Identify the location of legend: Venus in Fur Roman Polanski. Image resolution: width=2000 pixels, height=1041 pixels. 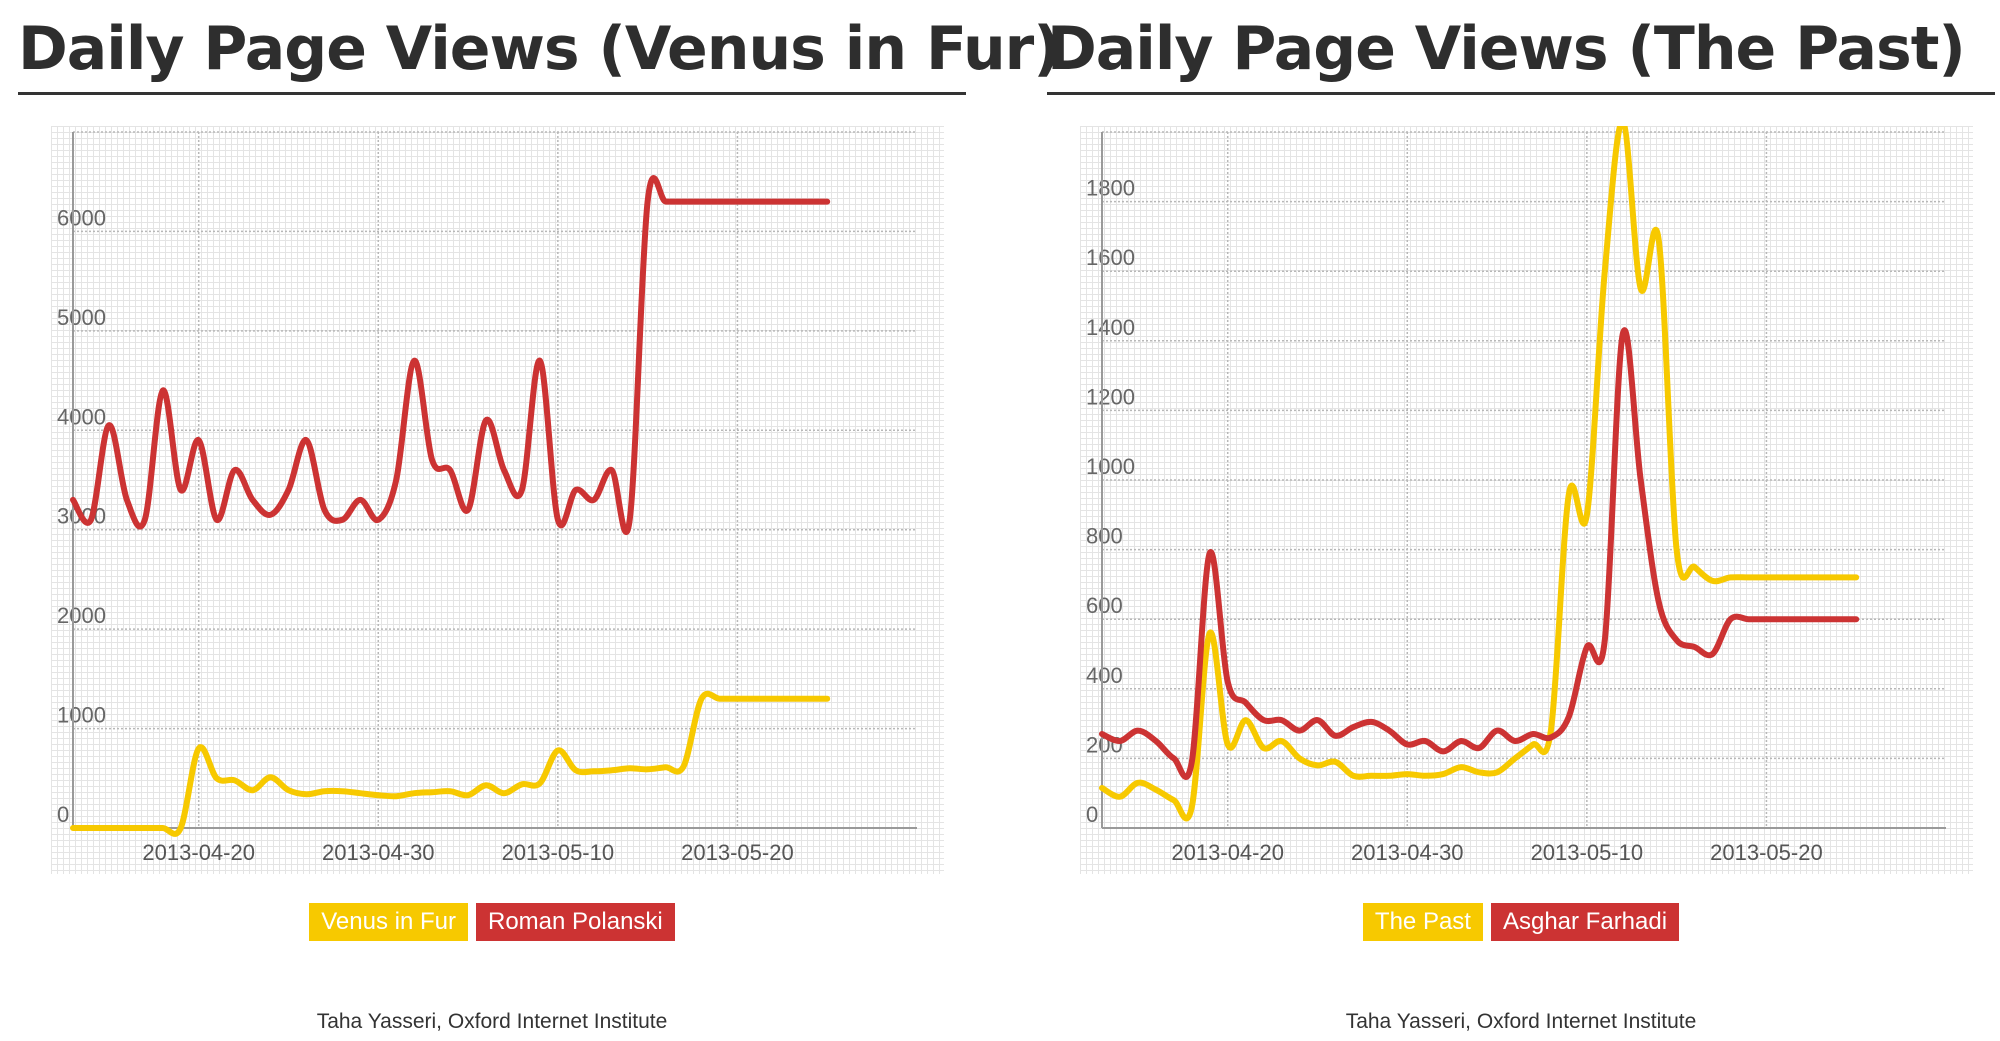
(492, 922).